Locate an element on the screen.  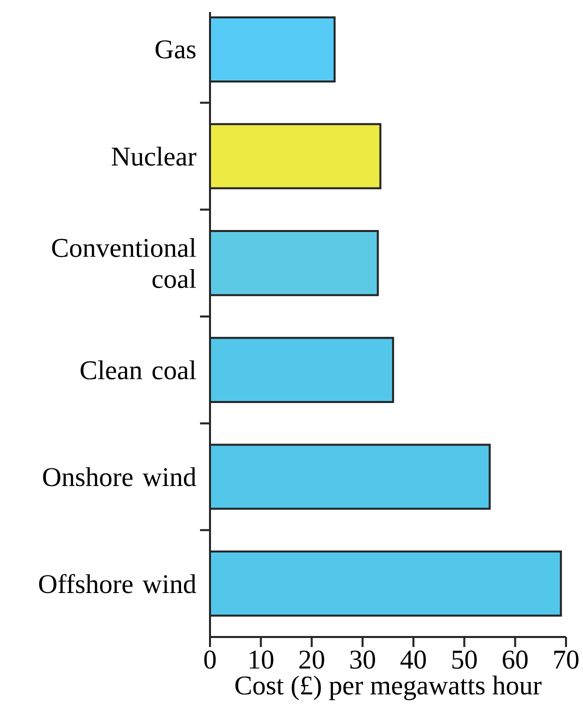
y-tick-label: Onshore wind is located at coordinates (119, 476).